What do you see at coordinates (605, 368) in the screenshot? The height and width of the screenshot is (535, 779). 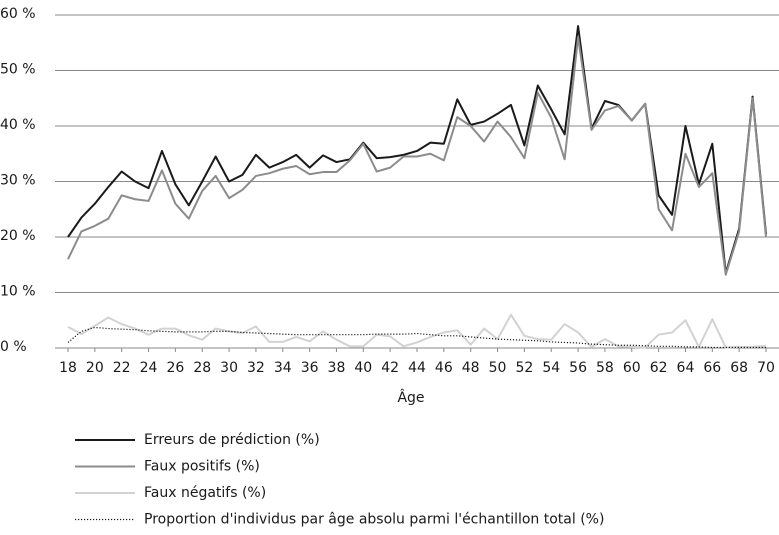 I see `x-tick-label: 58` at bounding box center [605, 368].